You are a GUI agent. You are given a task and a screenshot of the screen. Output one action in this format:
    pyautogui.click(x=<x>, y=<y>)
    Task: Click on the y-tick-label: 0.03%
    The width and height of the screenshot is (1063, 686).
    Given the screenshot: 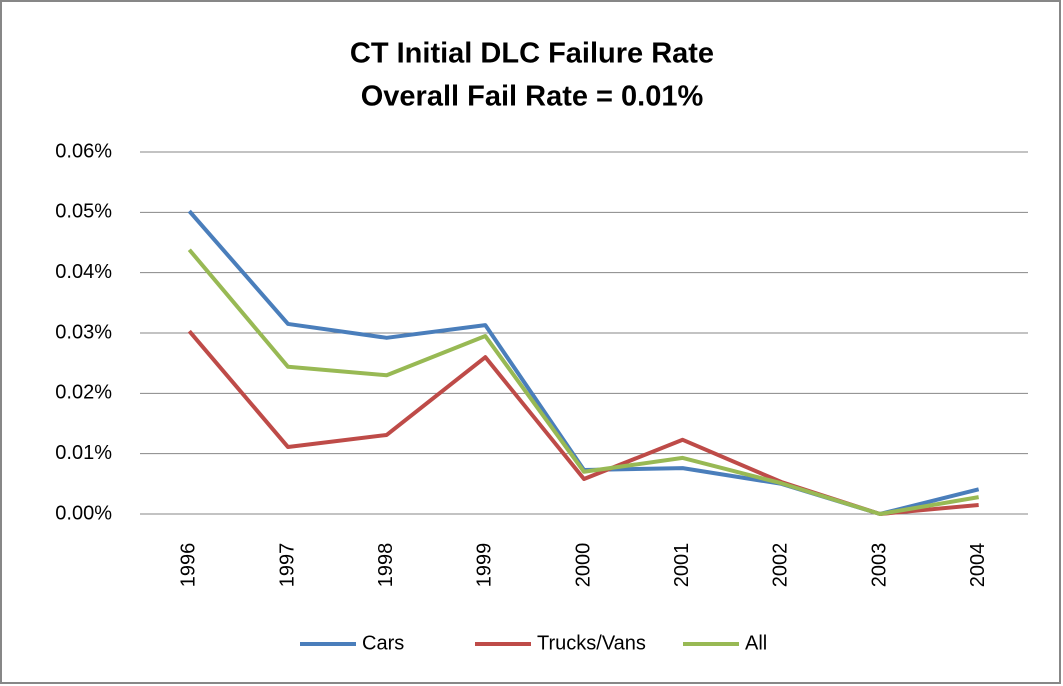 What is the action you would take?
    pyautogui.click(x=83, y=332)
    